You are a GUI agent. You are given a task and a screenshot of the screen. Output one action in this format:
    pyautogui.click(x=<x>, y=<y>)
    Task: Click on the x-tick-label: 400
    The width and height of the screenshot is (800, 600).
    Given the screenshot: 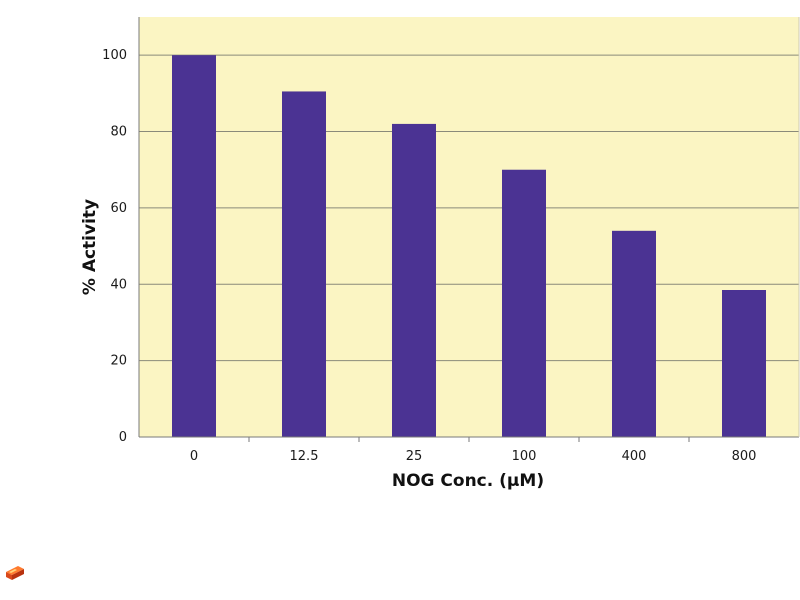 What is the action you would take?
    pyautogui.click(x=634, y=456)
    